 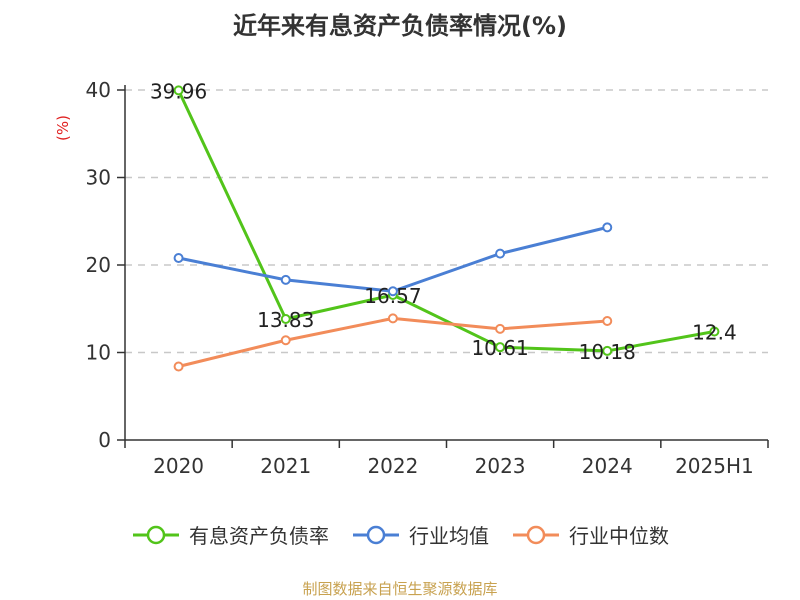 I want to click on y-tick-label: 10, so click(x=98, y=353).